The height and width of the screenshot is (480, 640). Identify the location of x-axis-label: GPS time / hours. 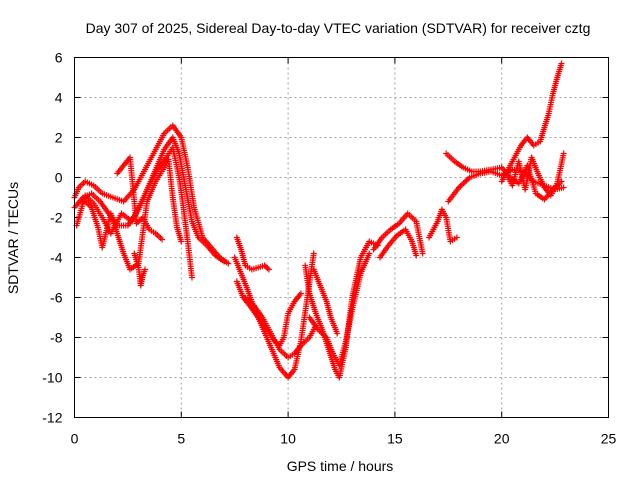
(340, 466).